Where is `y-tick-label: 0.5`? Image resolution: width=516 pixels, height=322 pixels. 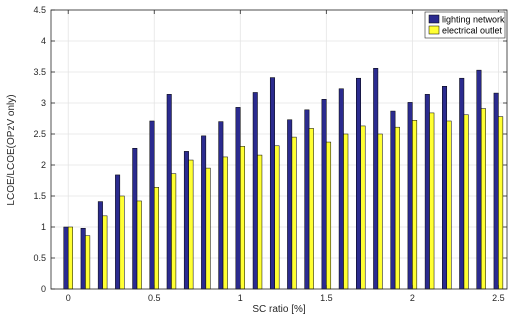
y-tick-label: 0.5 is located at coordinates (39, 258).